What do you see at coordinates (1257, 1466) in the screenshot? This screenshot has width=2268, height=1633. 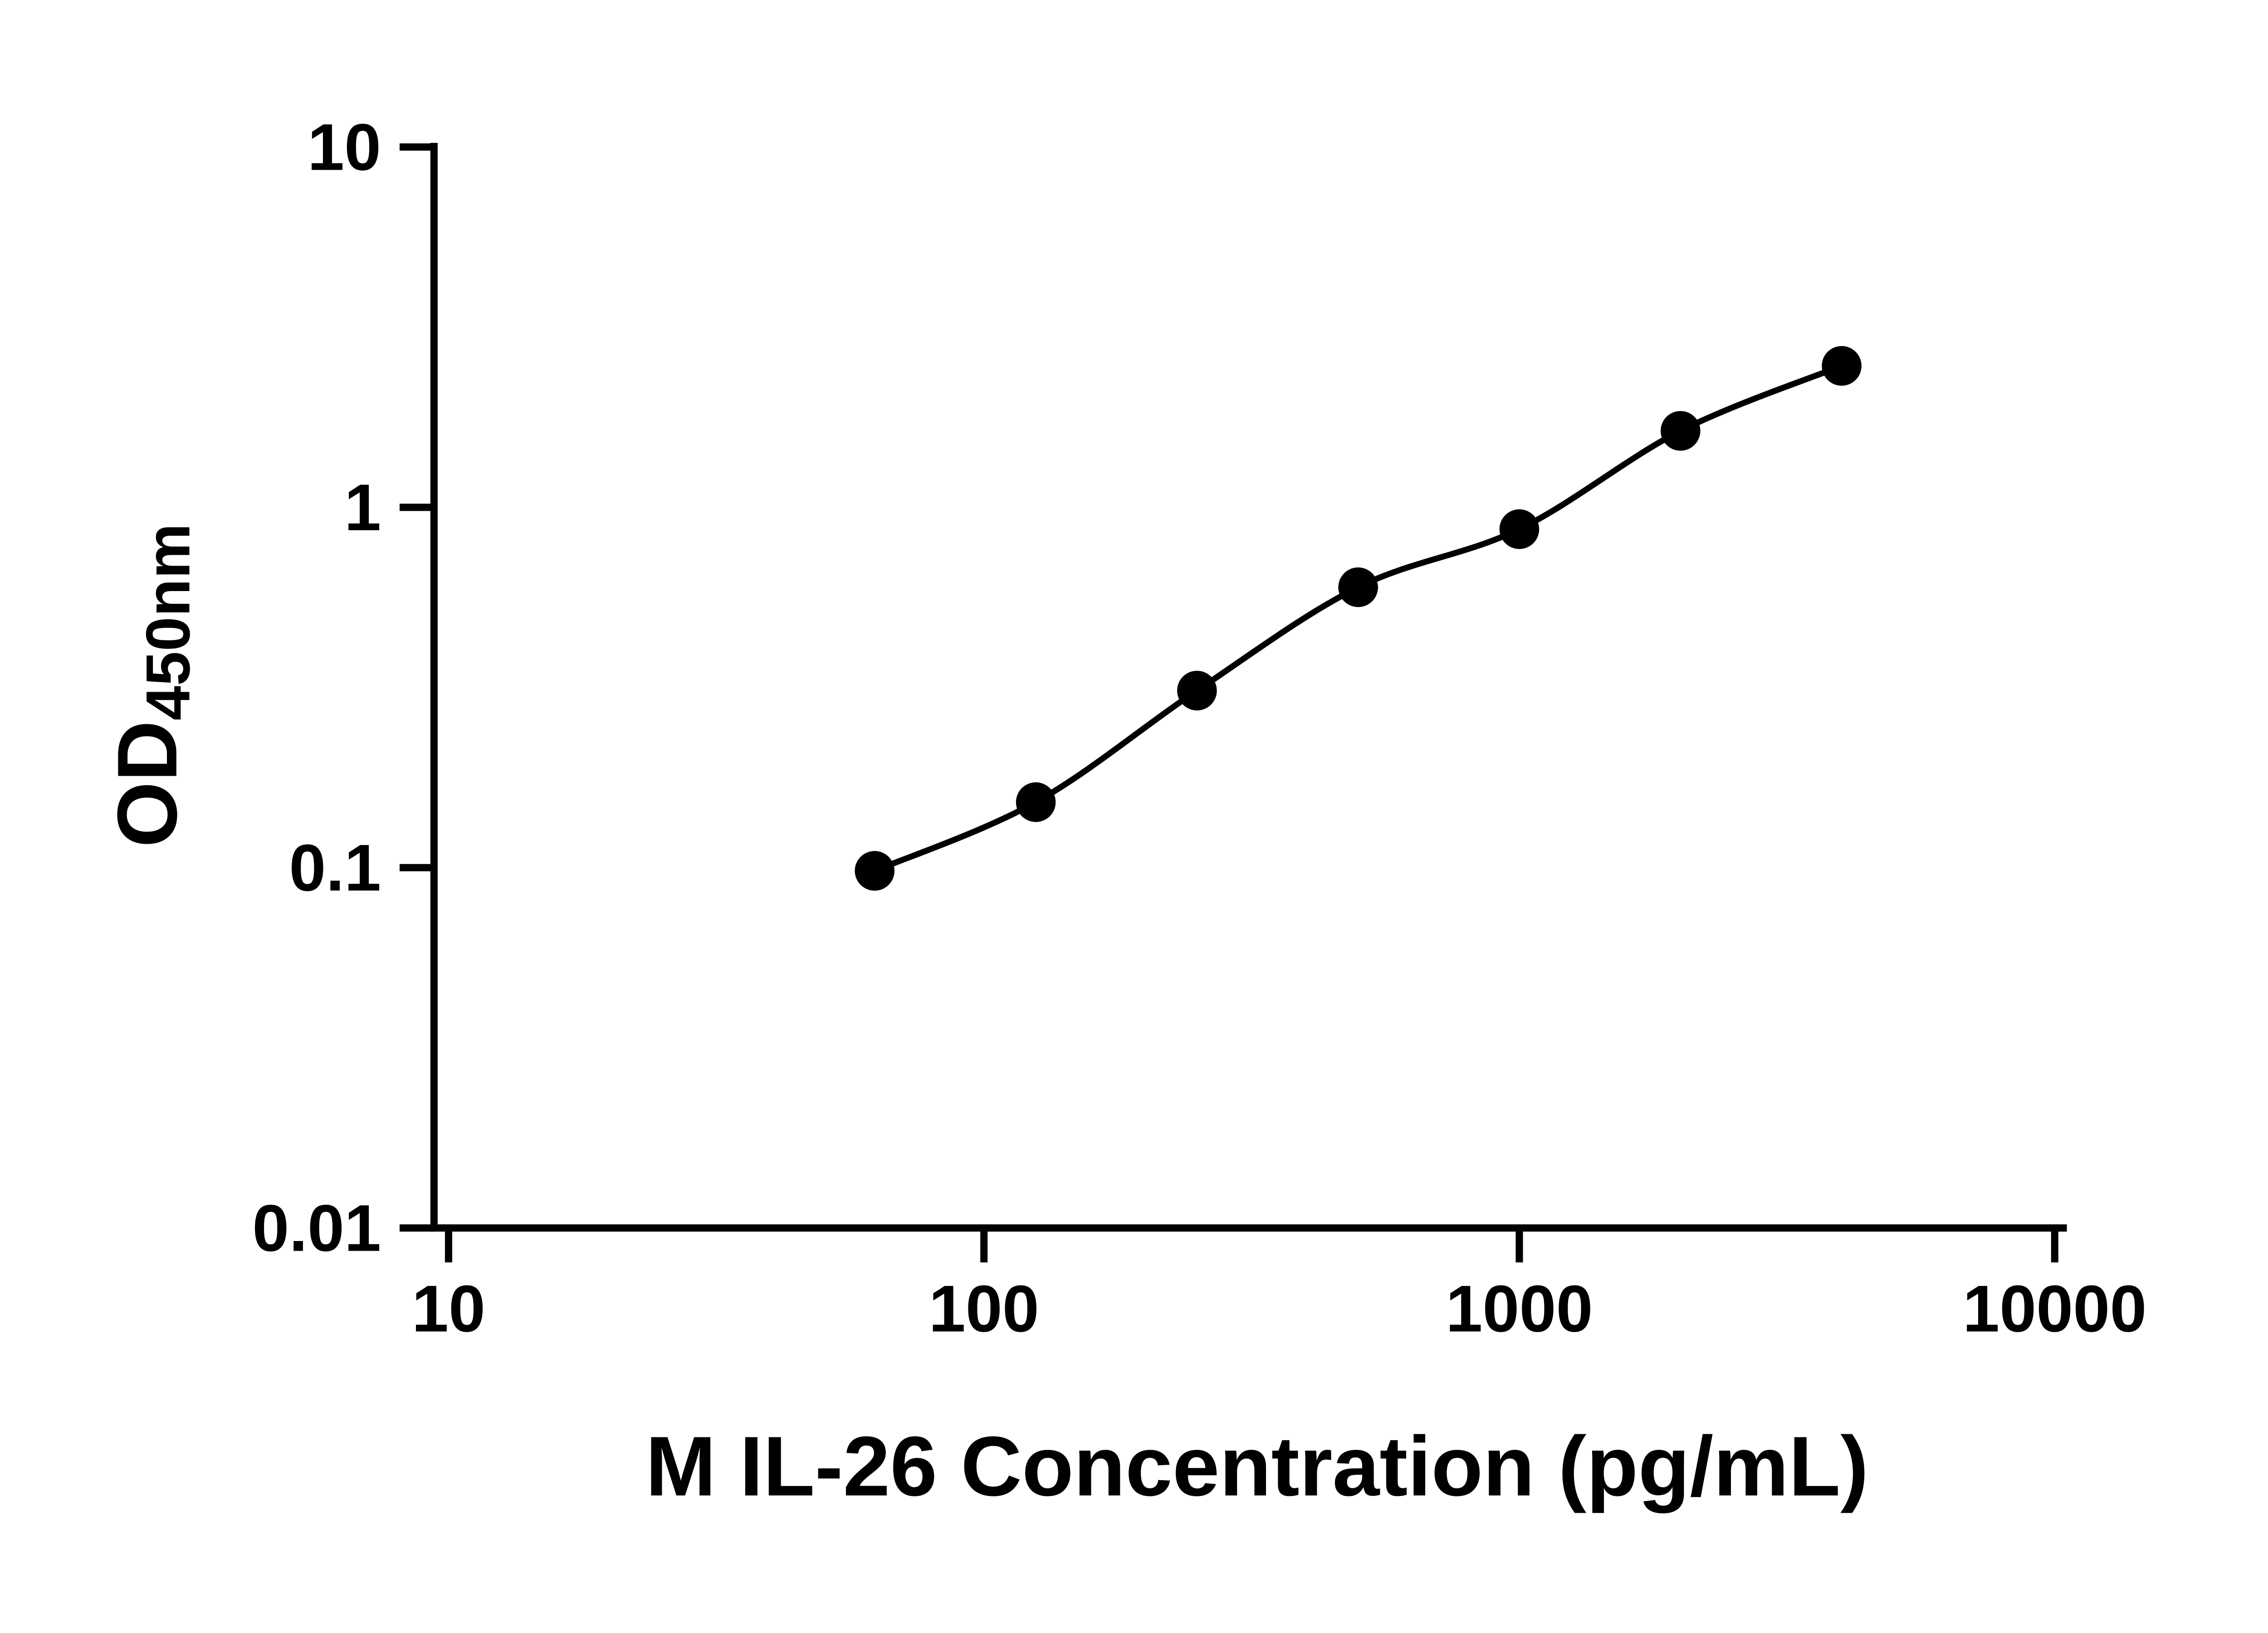 I see `x-axis-title: M IL-26 Concentration (pg/mL)` at bounding box center [1257, 1466].